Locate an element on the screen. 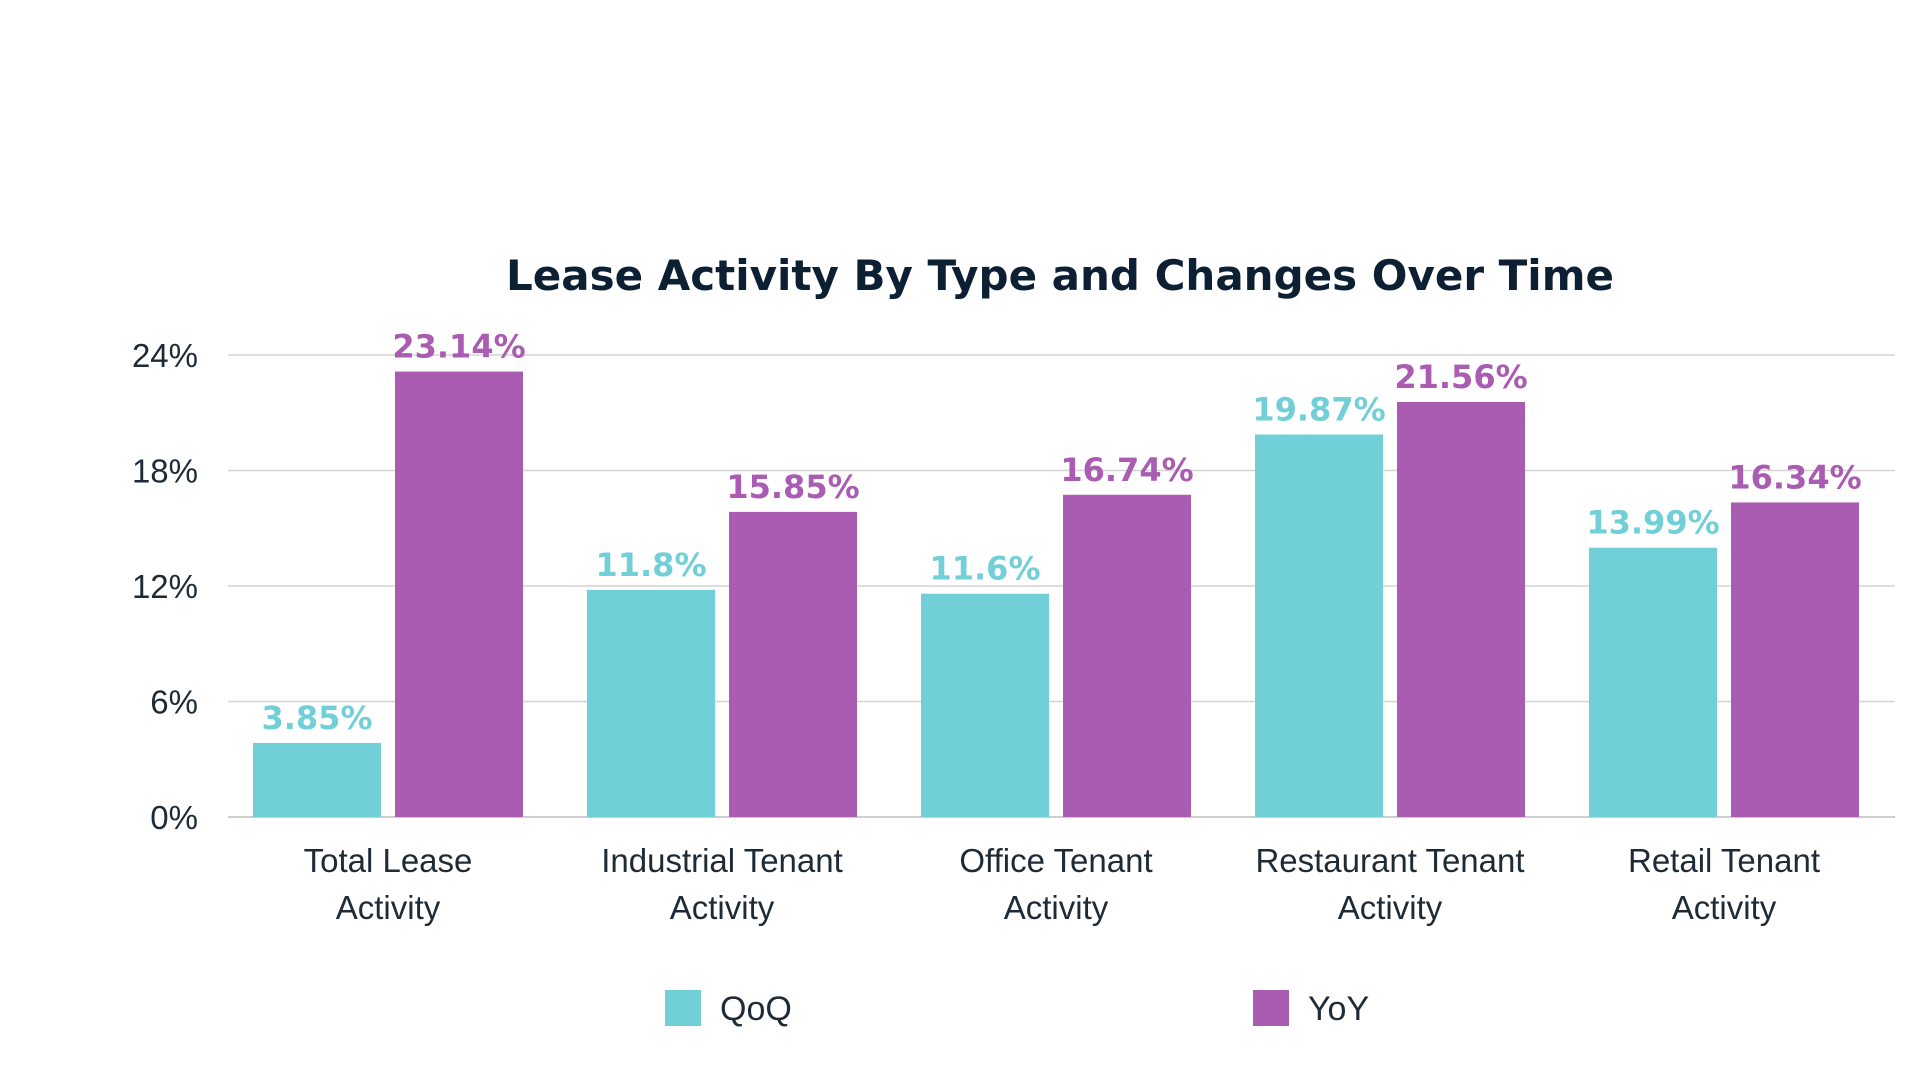 The image size is (1920, 1080). data-label-qoq: 11.6% is located at coordinates (984, 569).